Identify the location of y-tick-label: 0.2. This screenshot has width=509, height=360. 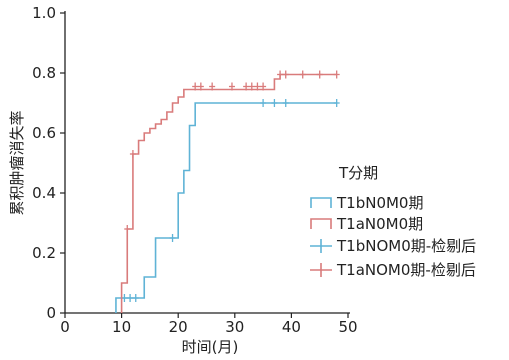
(44, 253).